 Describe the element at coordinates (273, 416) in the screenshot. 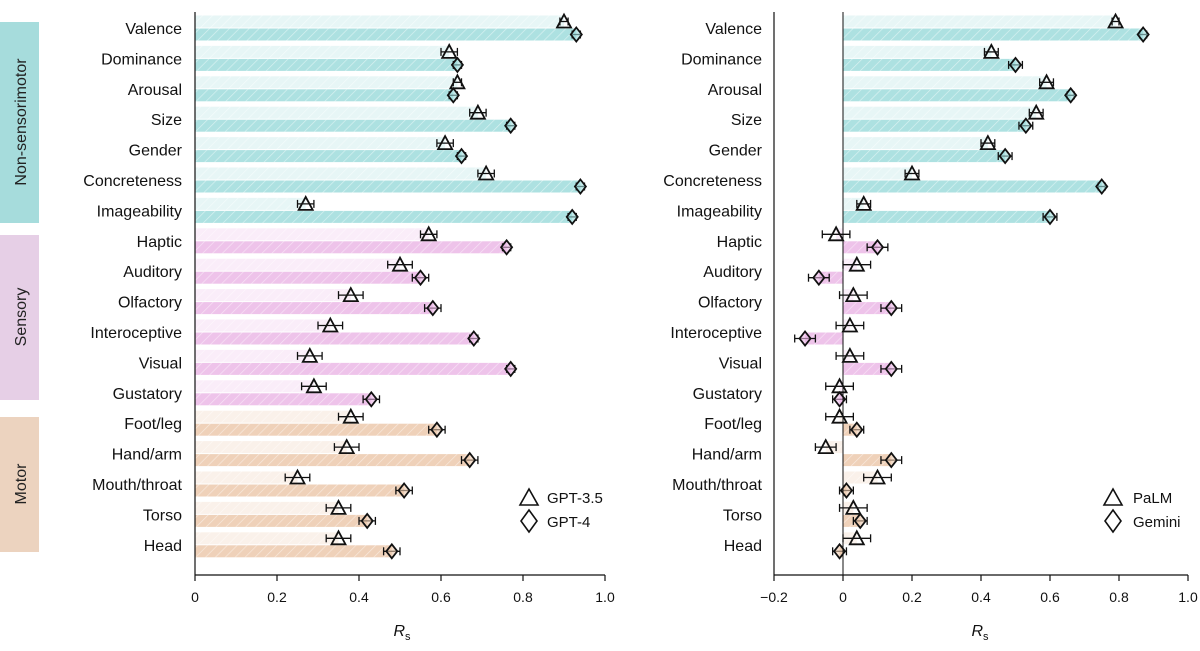

I see `bar-hatch-gpt35-foot-leg` at that location.